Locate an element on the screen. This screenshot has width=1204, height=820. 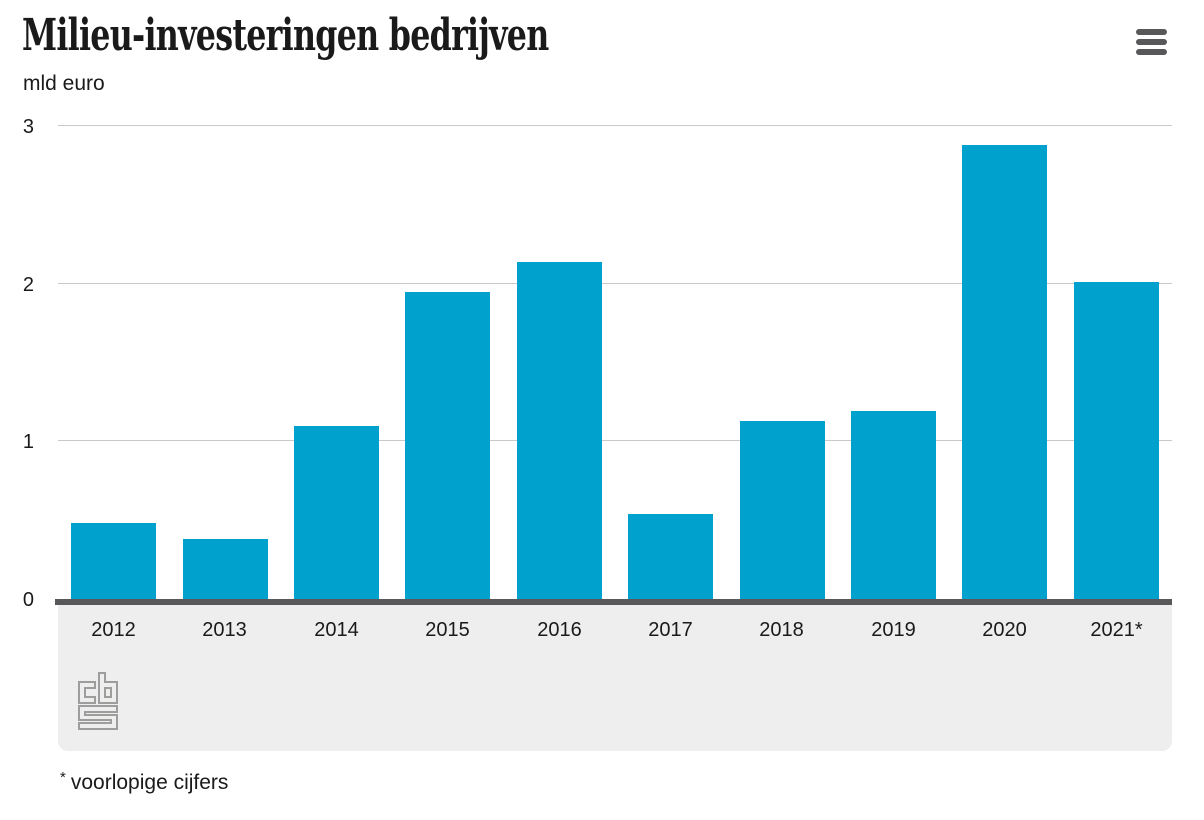
bar-2017 is located at coordinates (670, 556).